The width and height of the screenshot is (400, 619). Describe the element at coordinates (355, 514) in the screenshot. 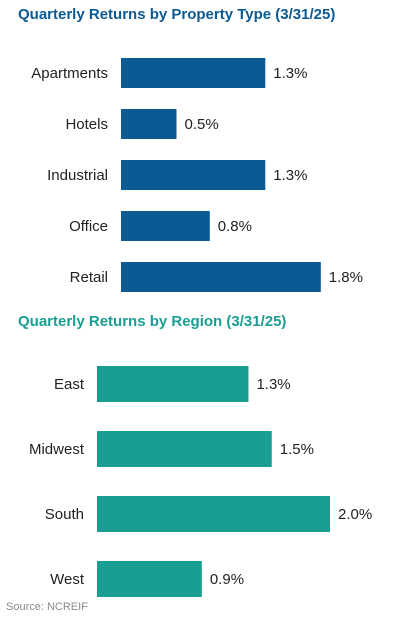

I see `value-label: 2.0%` at that location.